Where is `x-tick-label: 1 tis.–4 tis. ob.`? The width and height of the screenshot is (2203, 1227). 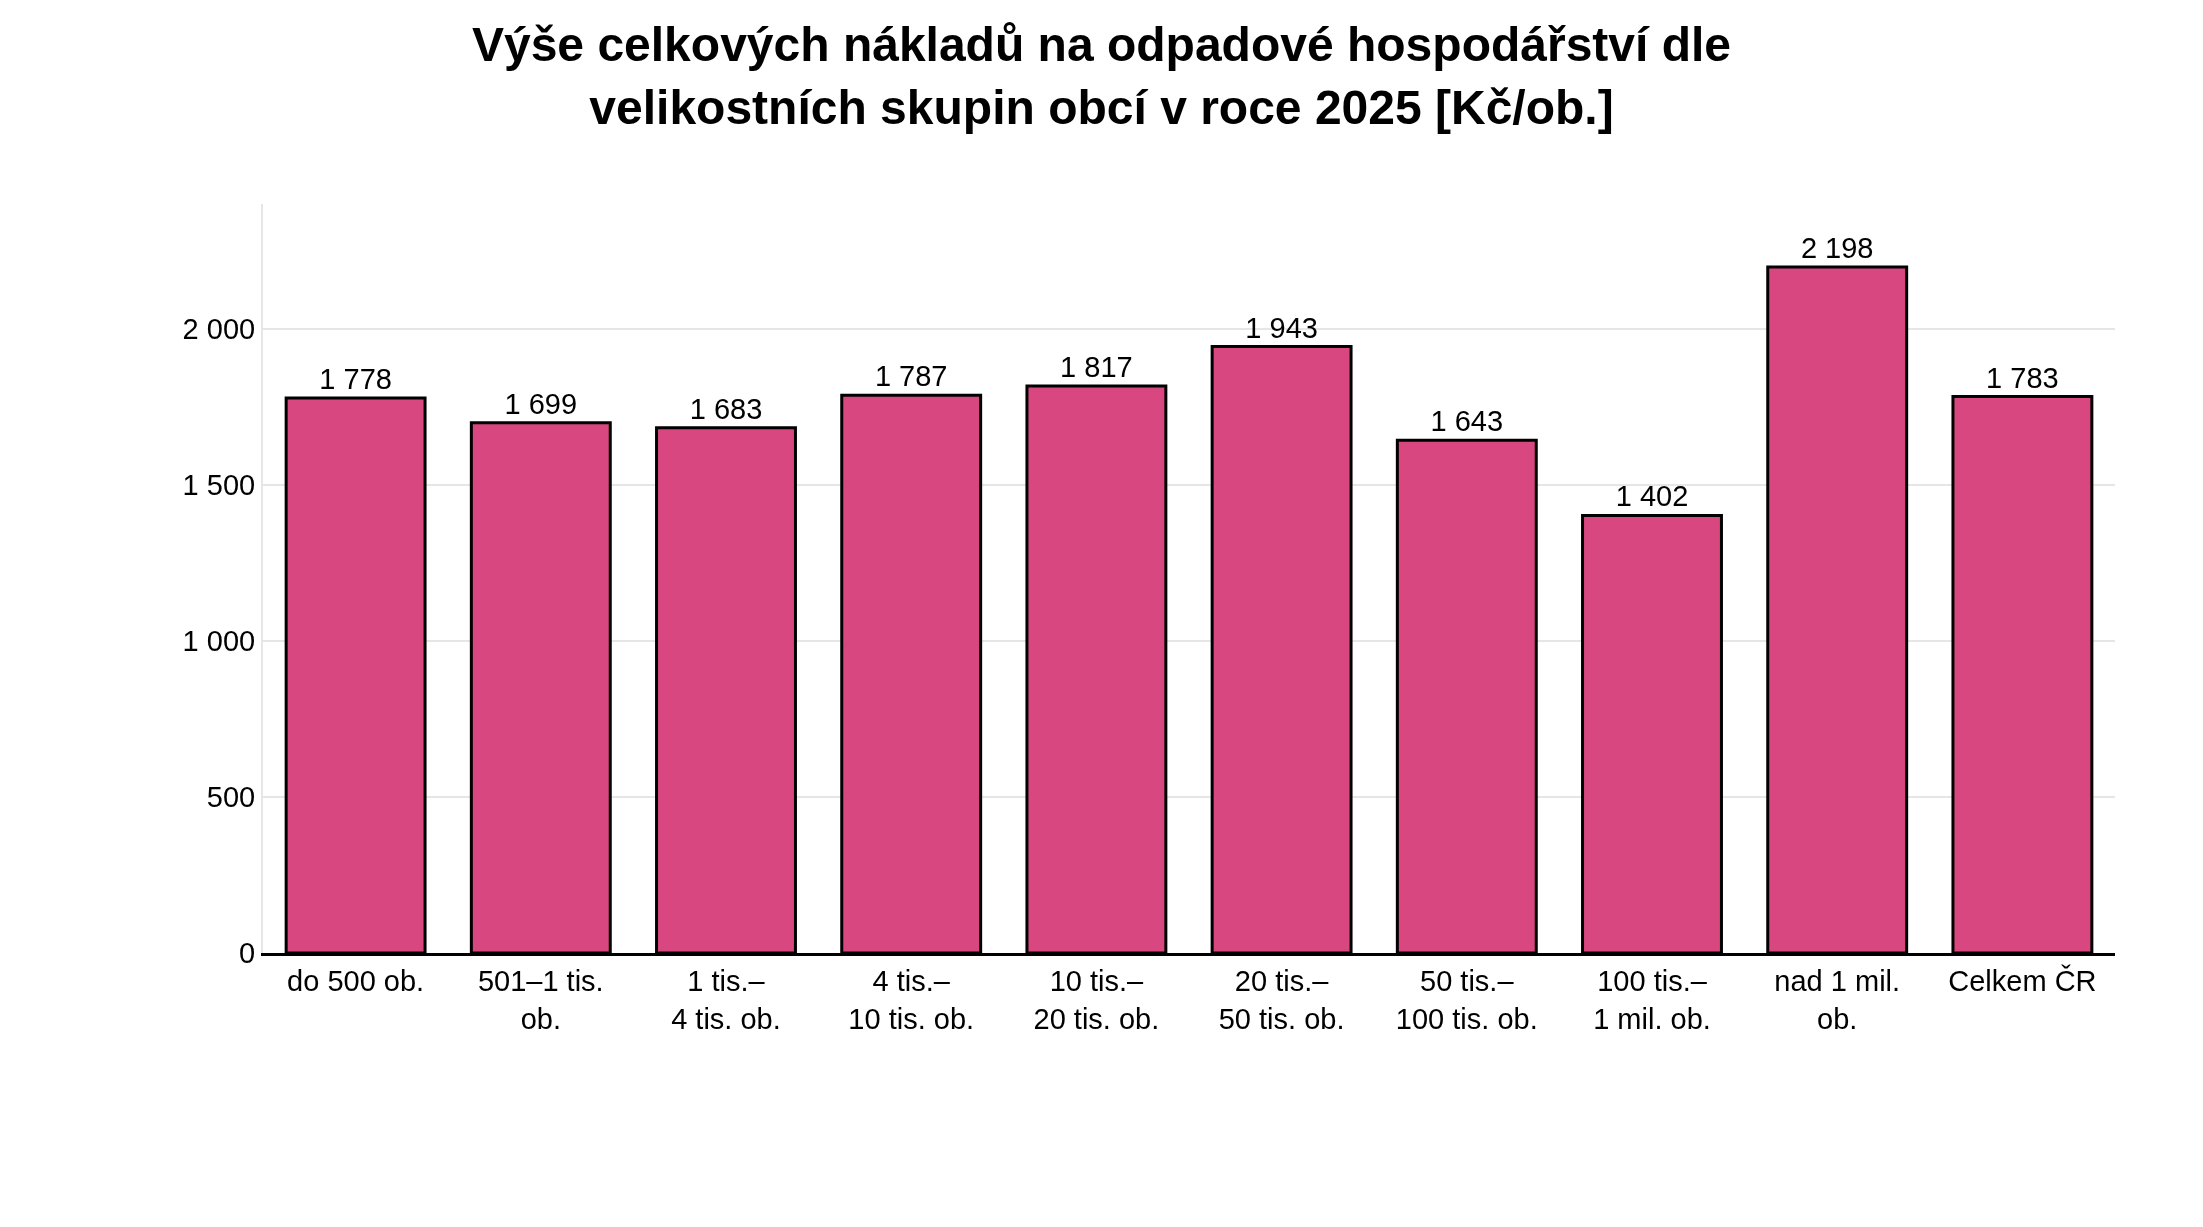
x-tick-label: 1 tis.–4 tis. ob. is located at coordinates (726, 999).